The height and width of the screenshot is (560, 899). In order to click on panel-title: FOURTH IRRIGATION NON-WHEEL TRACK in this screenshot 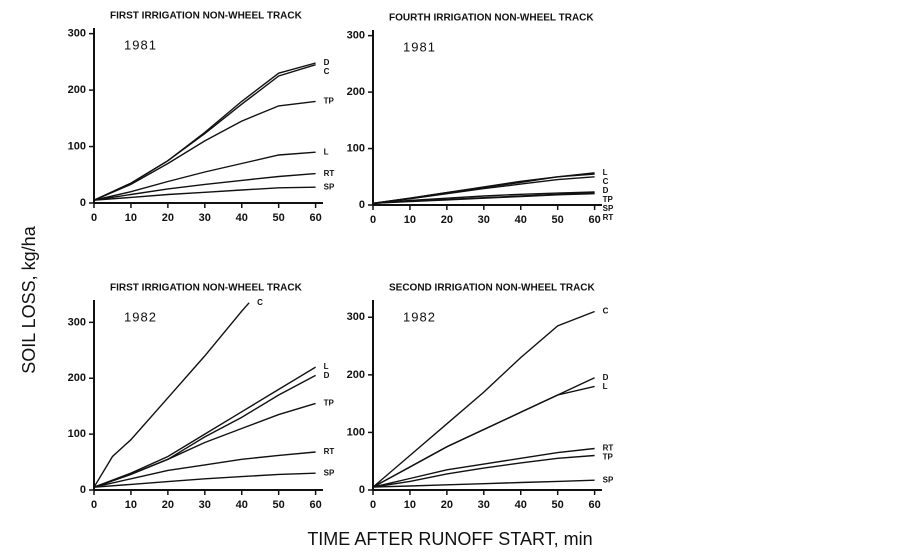, I will do `click(491, 18)`.